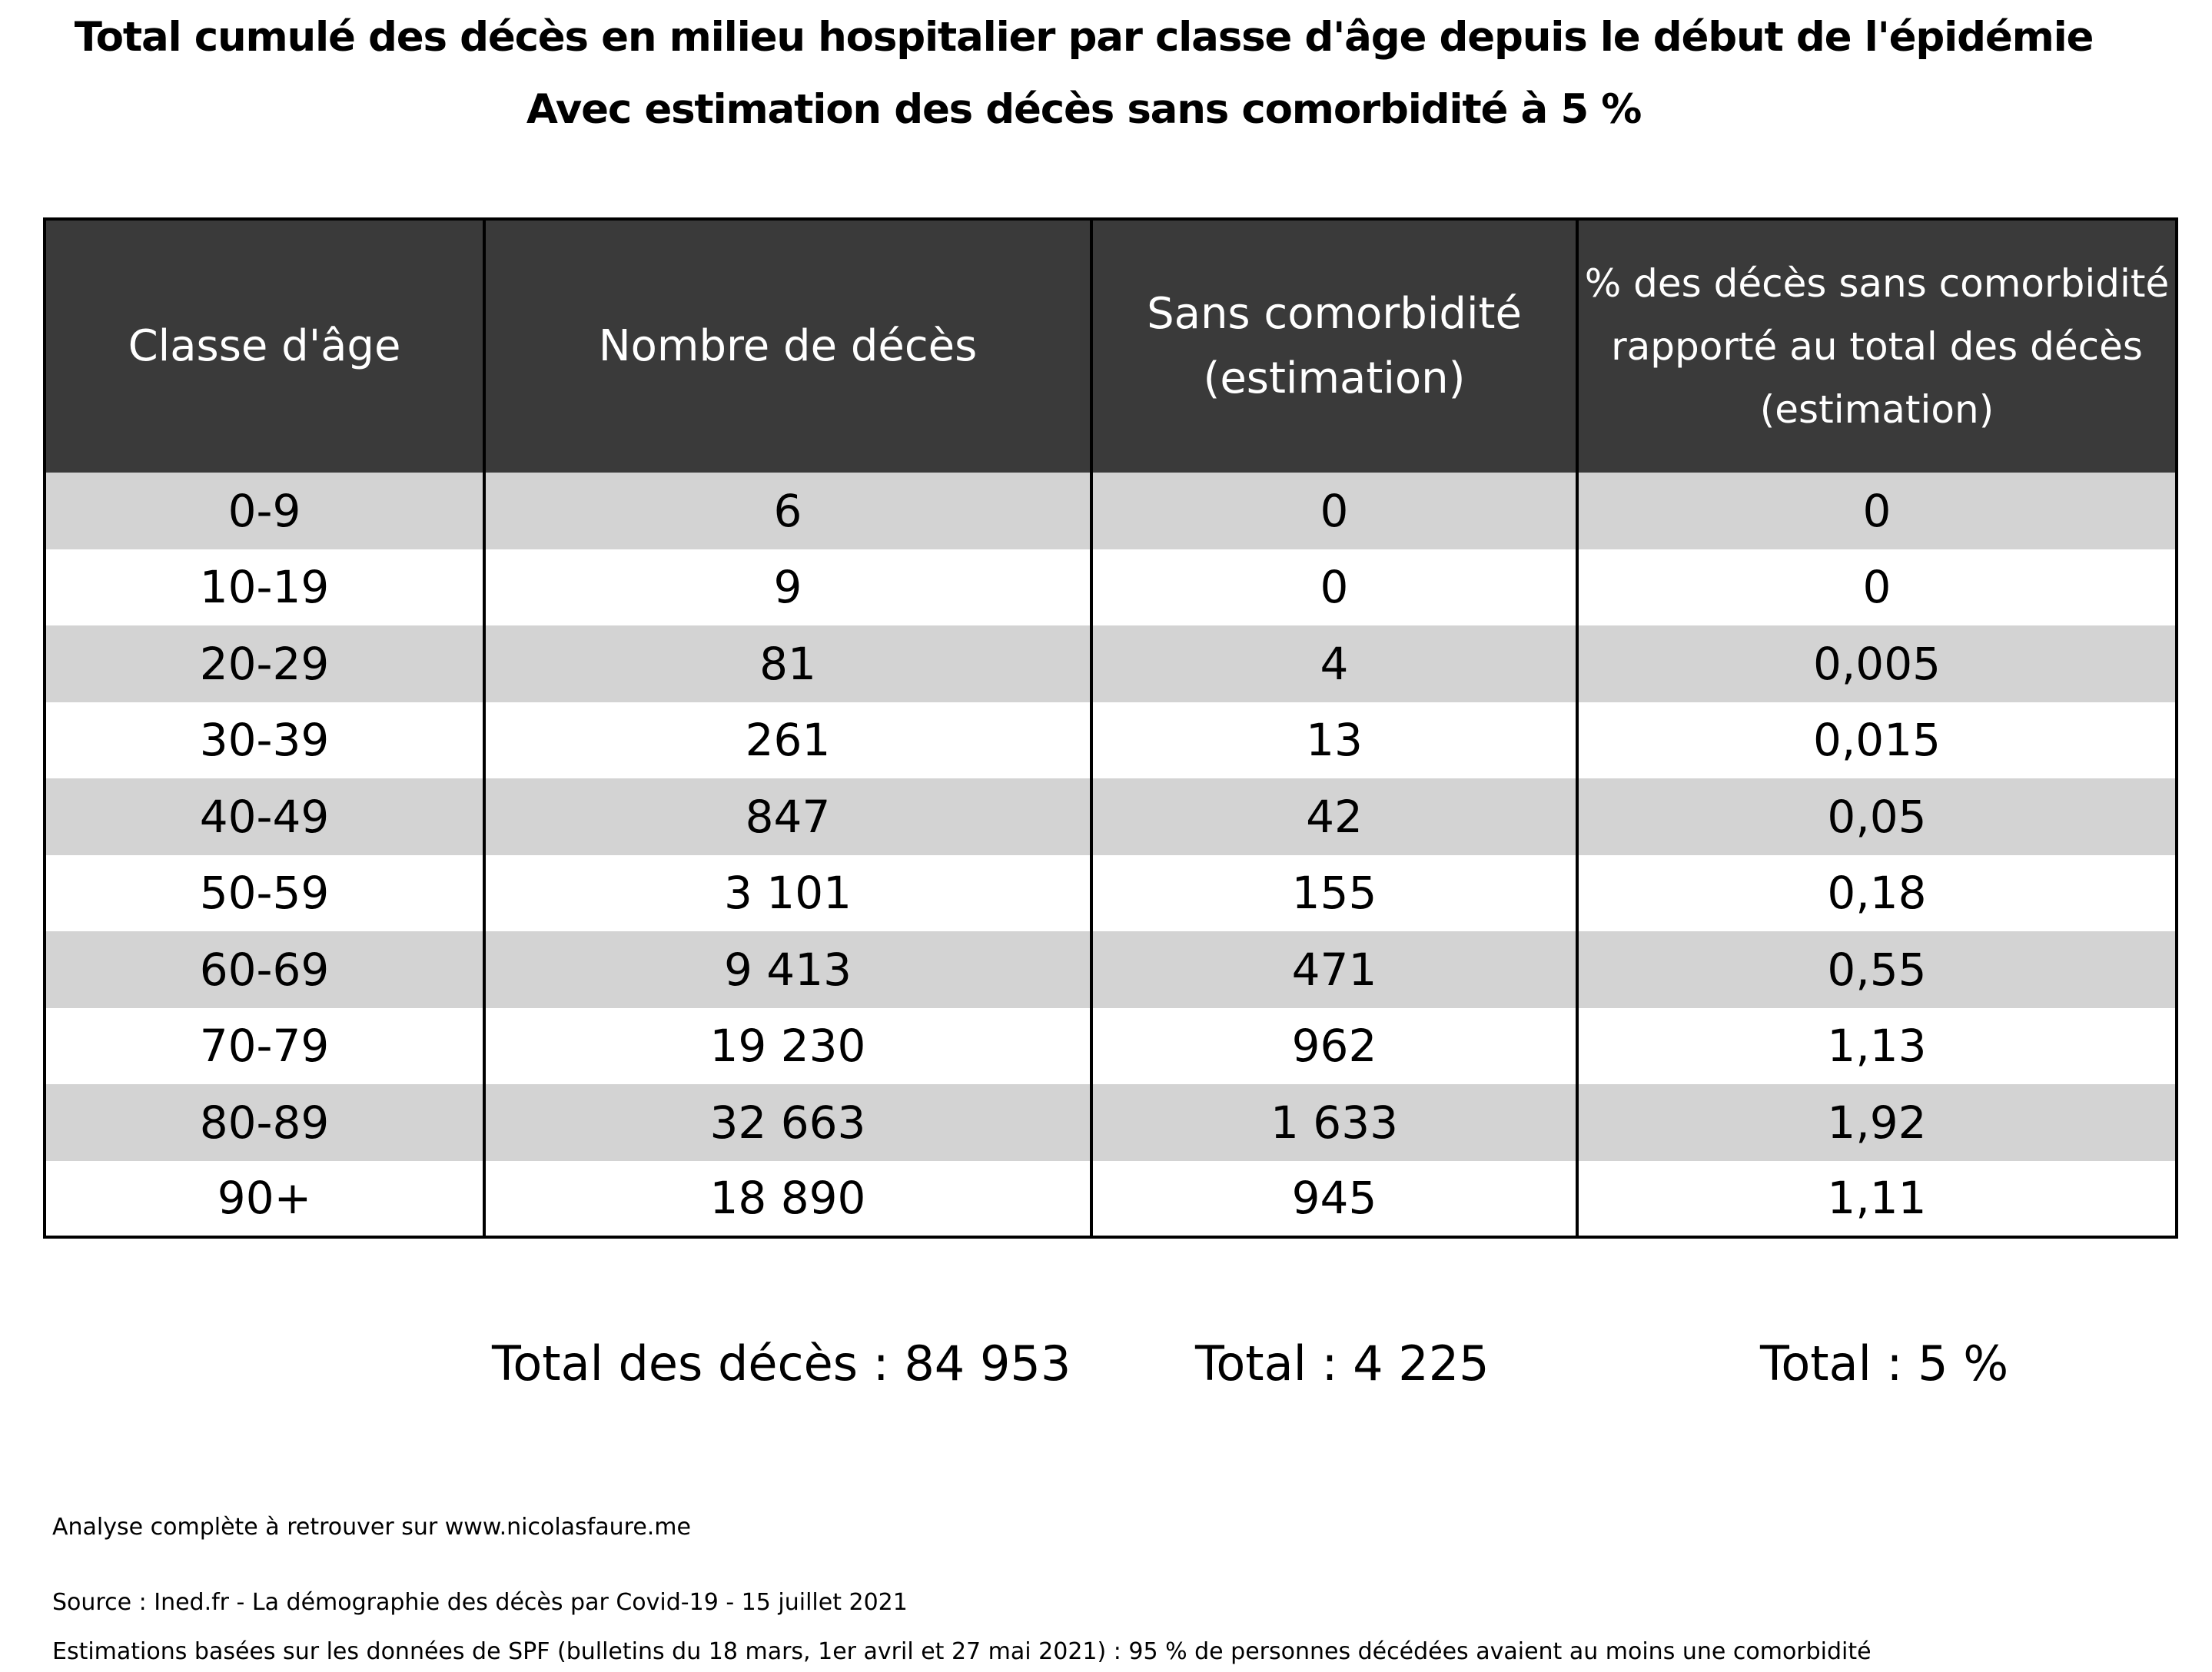 The height and width of the screenshot is (1672, 2212). I want to click on cell-age-class: 50-59, so click(264, 892).